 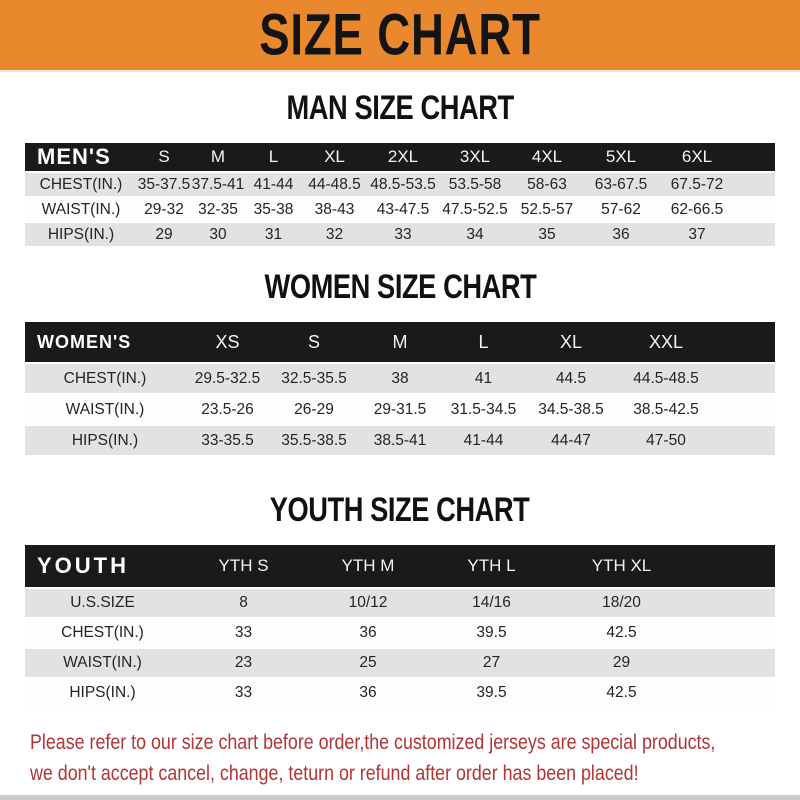 I want to click on size-cell: 48.5-53.5, so click(x=403, y=184).